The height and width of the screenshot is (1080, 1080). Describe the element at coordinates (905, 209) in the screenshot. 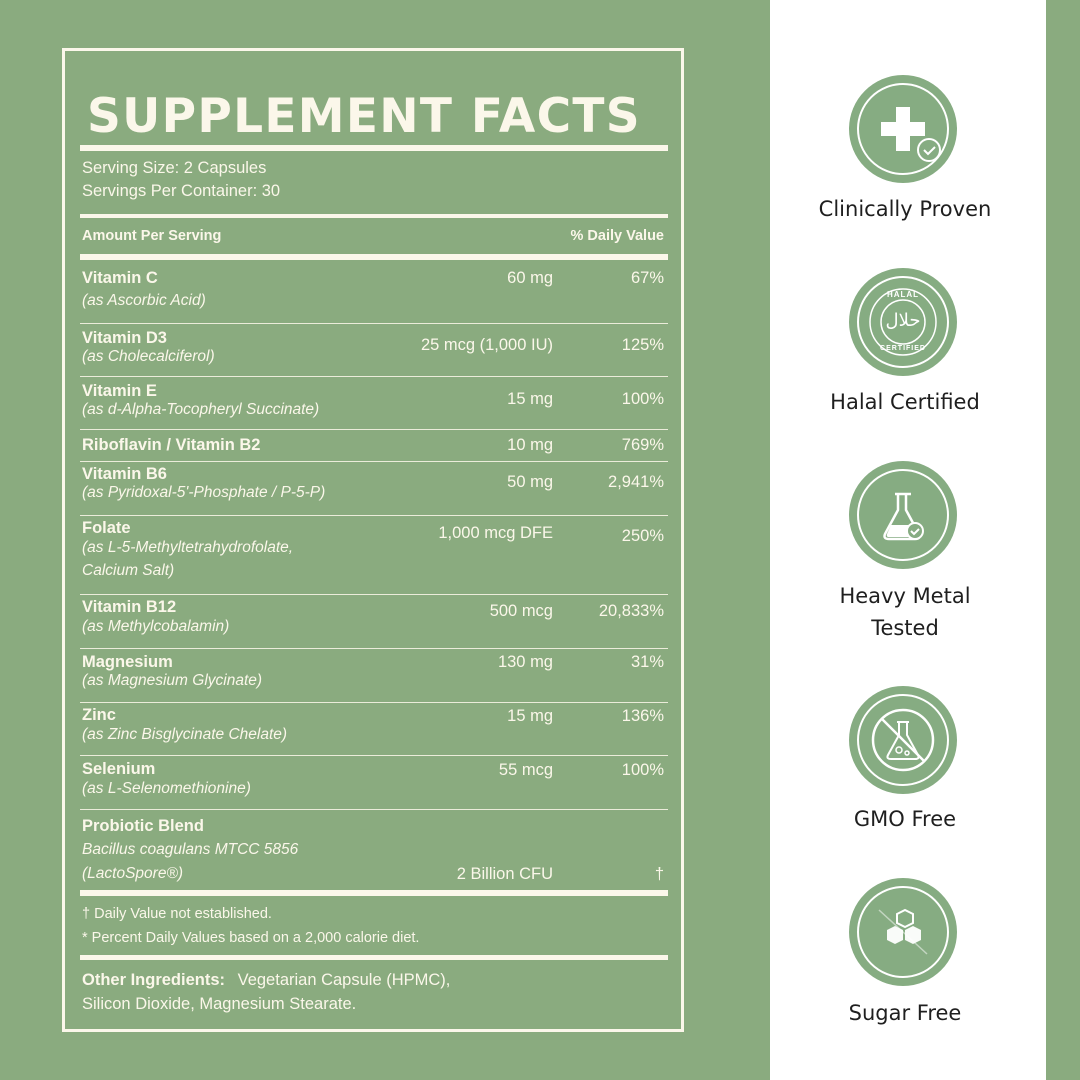

I see `badge-label-clinically-proven: Clinically Proven` at that location.